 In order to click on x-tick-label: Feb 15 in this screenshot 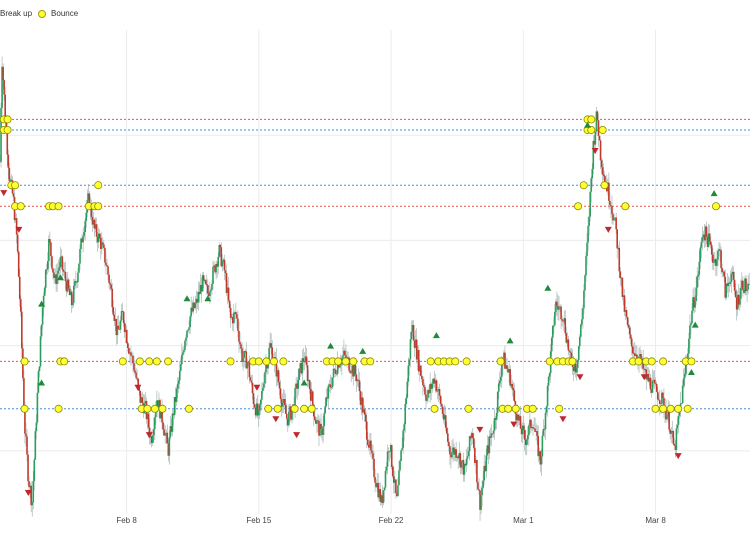, I will do `click(258, 520)`.